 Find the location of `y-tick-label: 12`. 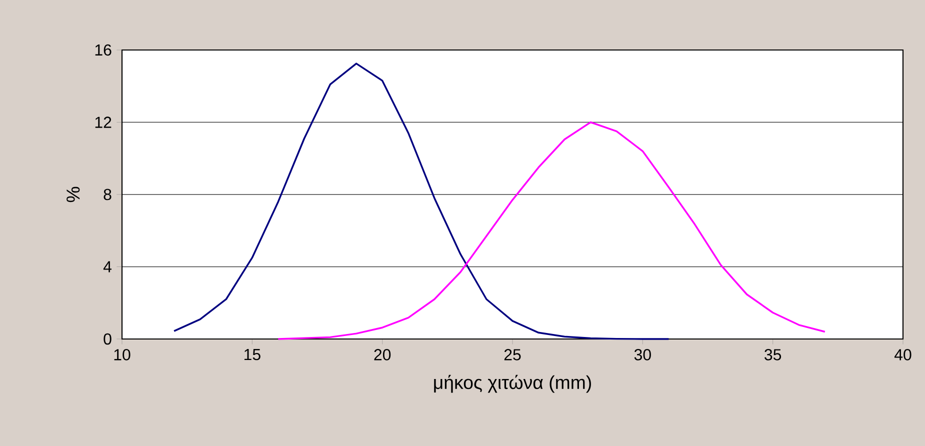

y-tick-label: 12 is located at coordinates (103, 122).